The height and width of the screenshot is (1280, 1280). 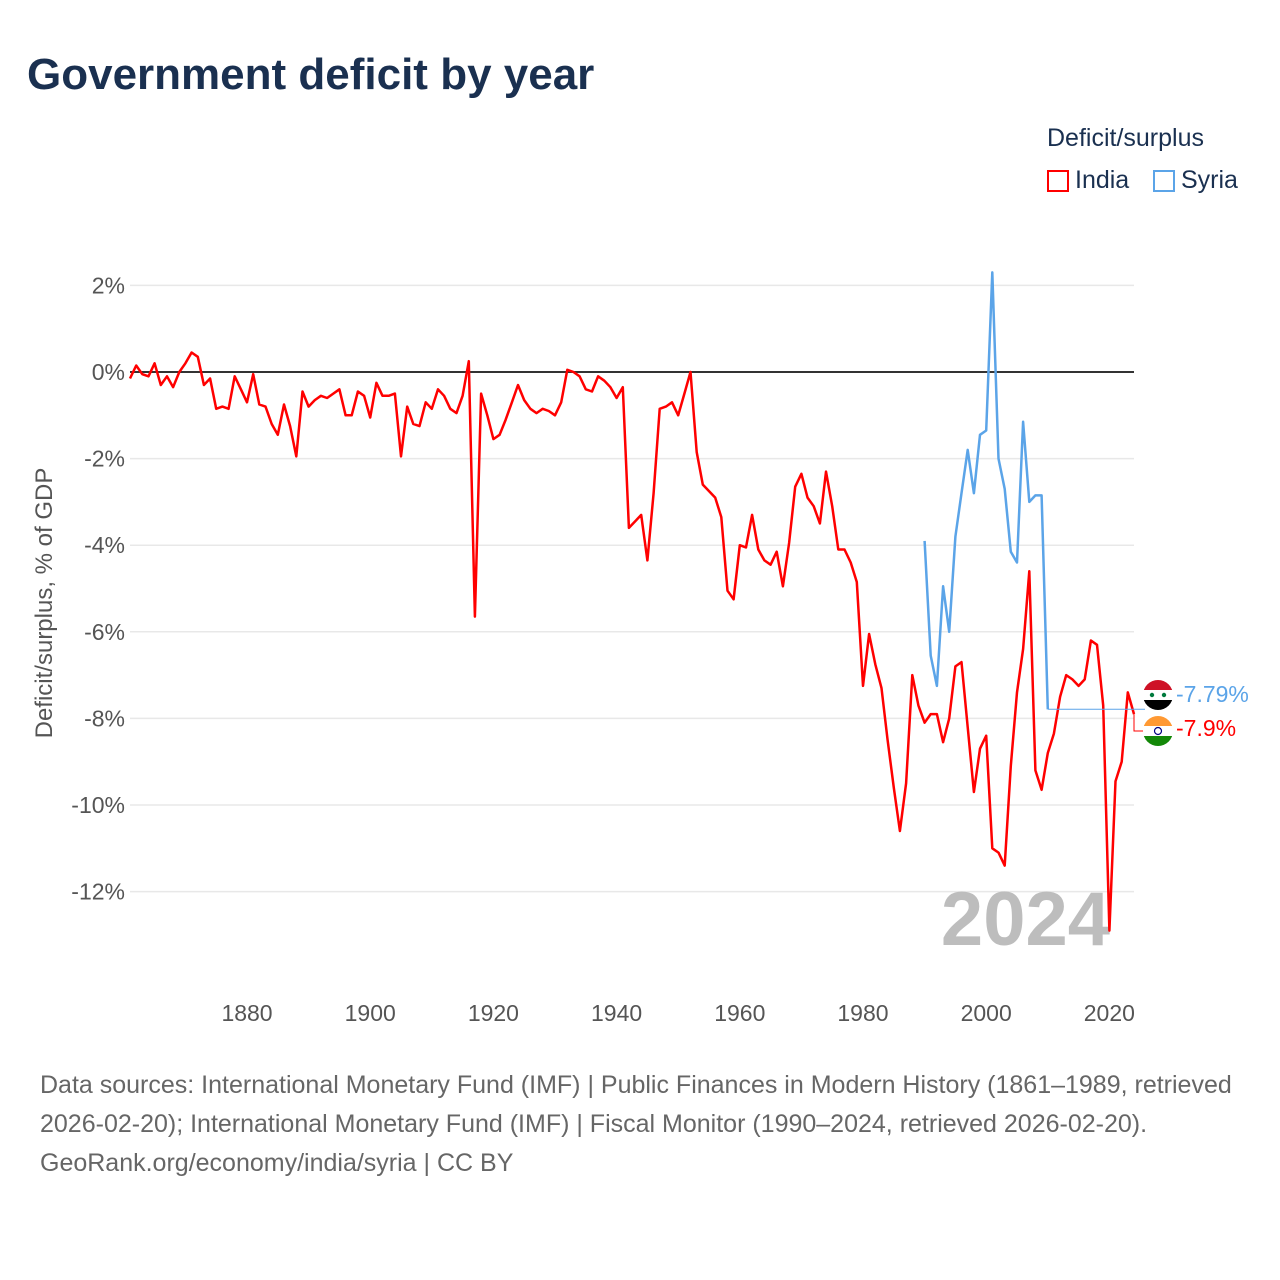 I want to click on y-tick-label: 0%, so click(x=108, y=372).